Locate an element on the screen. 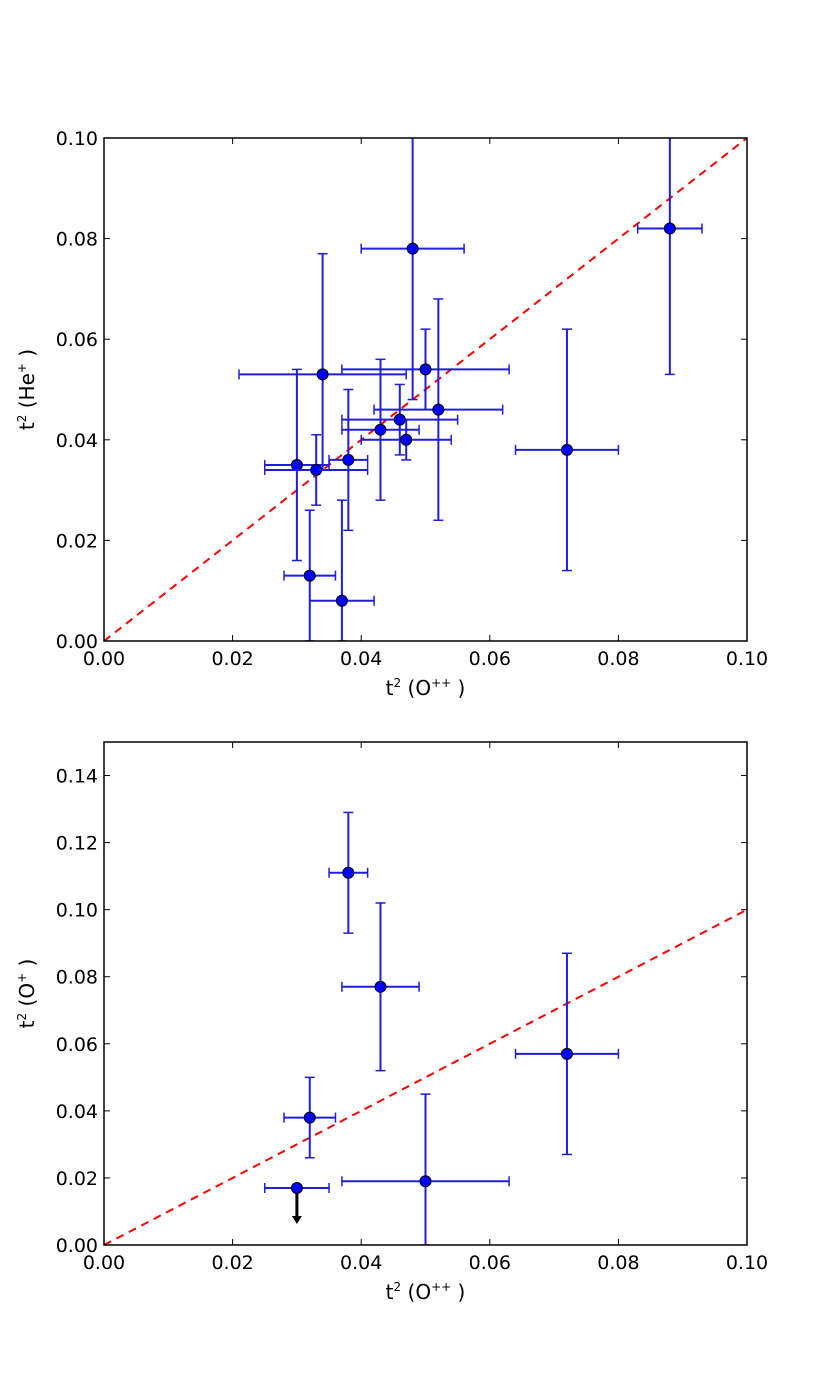  y-axis-label: t2 (He+ ) is located at coordinates (27, 389).